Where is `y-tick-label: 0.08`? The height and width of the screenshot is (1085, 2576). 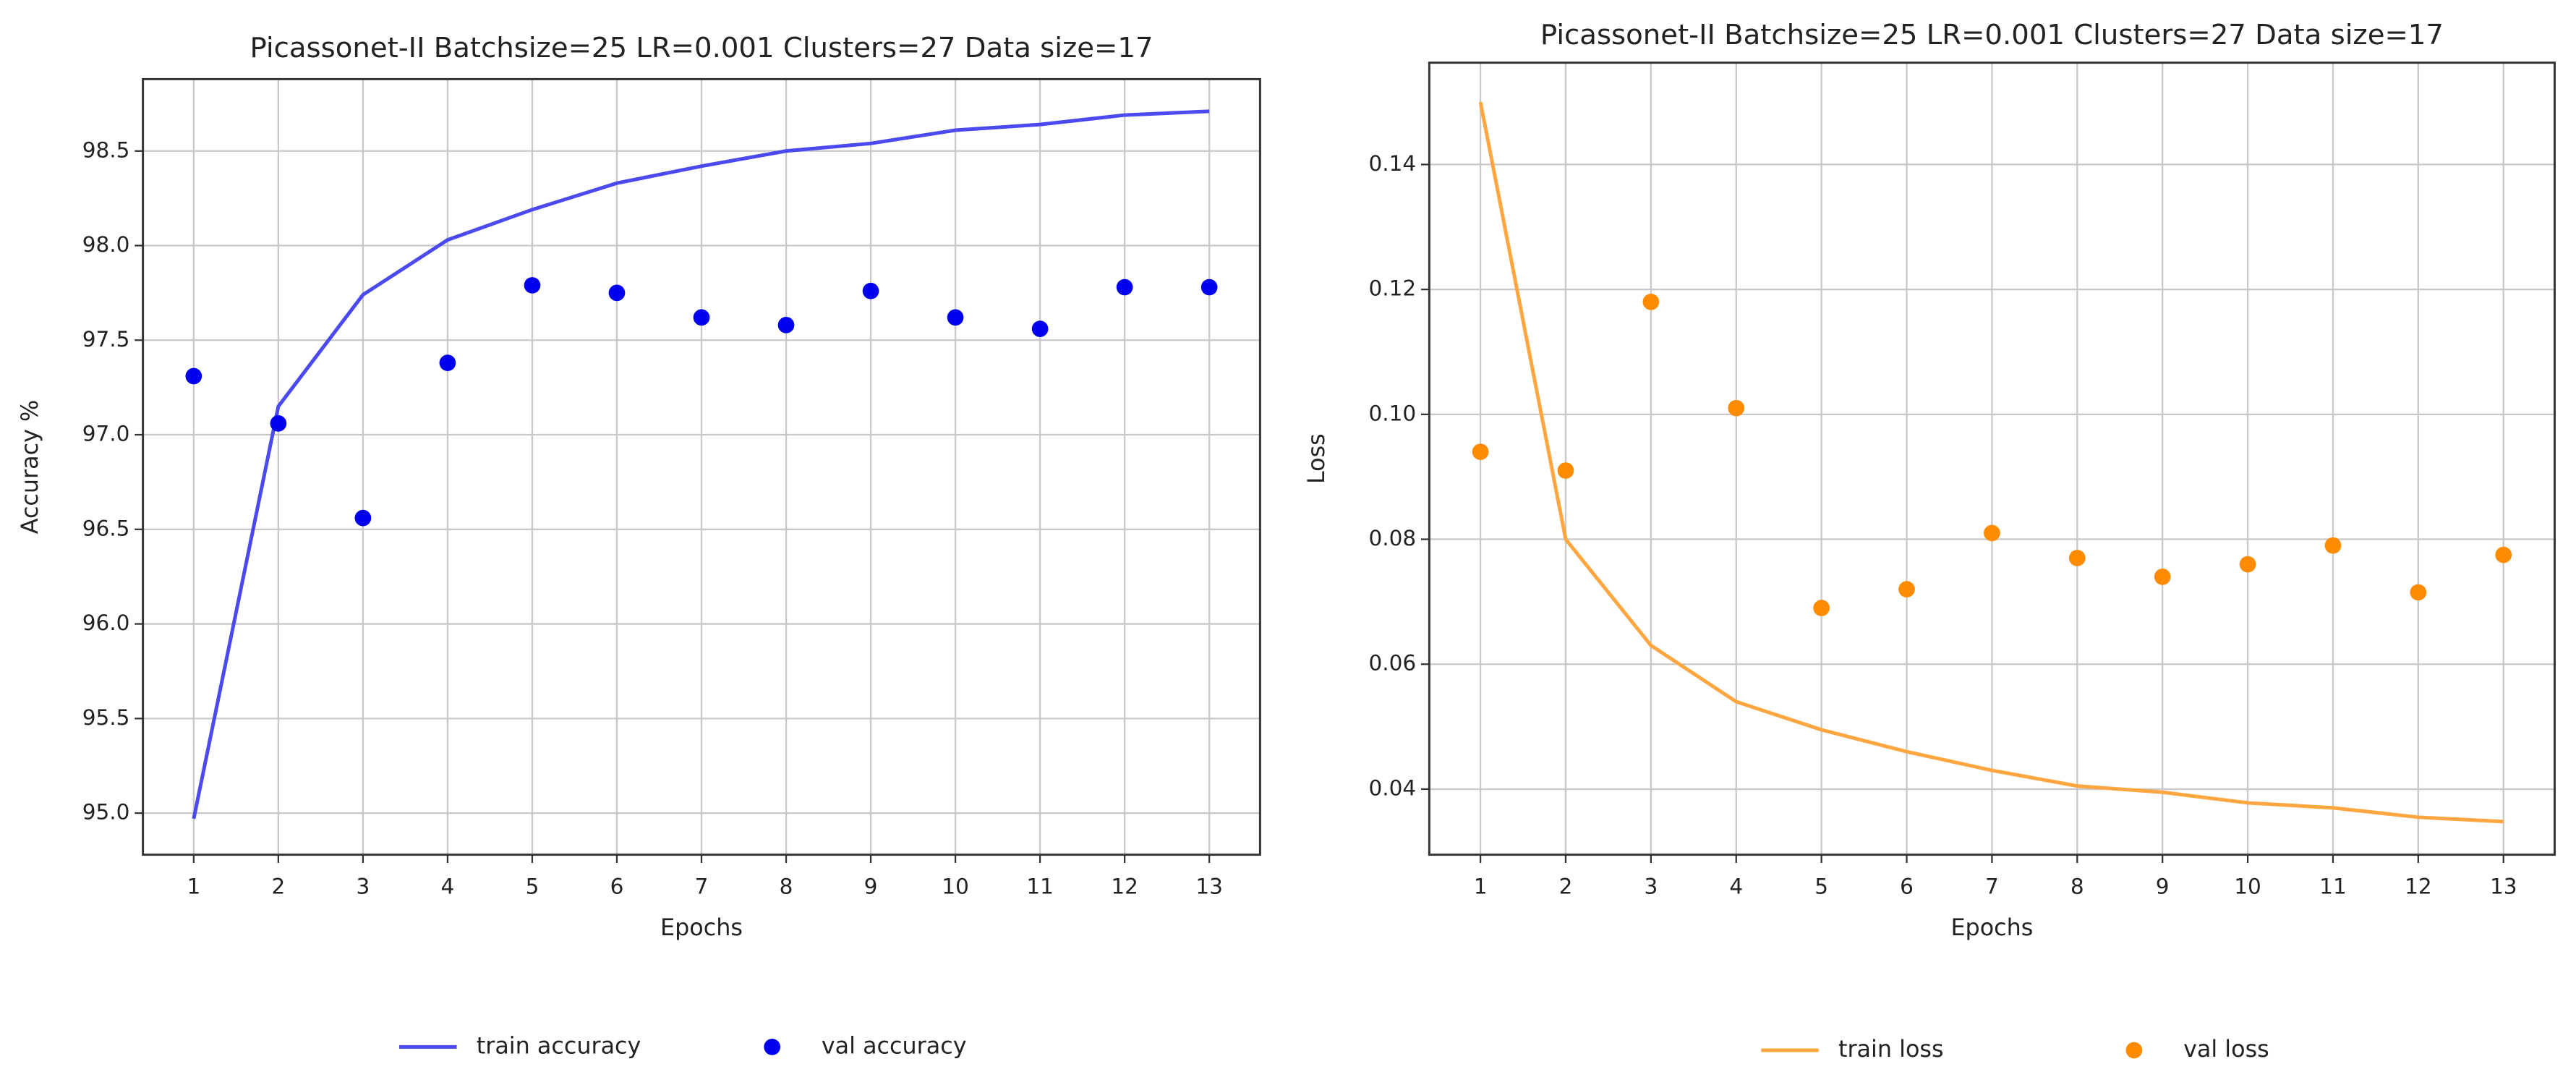
y-tick-label: 0.08 is located at coordinates (1392, 538).